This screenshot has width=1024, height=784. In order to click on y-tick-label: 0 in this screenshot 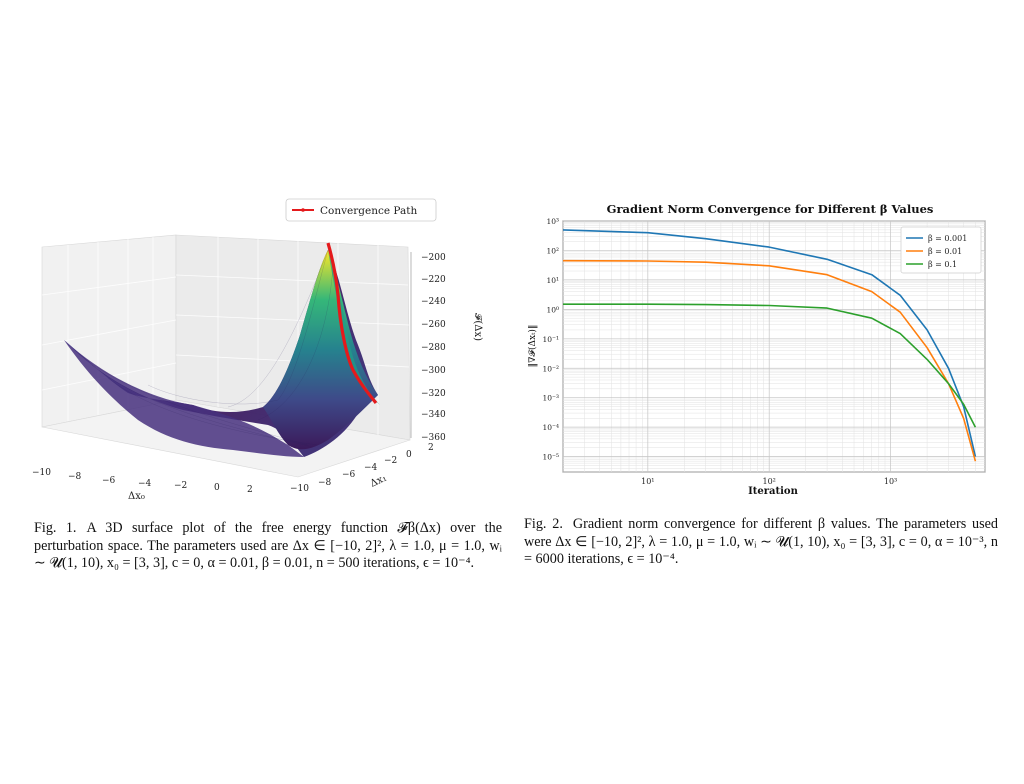, I will do `click(409, 455)`.